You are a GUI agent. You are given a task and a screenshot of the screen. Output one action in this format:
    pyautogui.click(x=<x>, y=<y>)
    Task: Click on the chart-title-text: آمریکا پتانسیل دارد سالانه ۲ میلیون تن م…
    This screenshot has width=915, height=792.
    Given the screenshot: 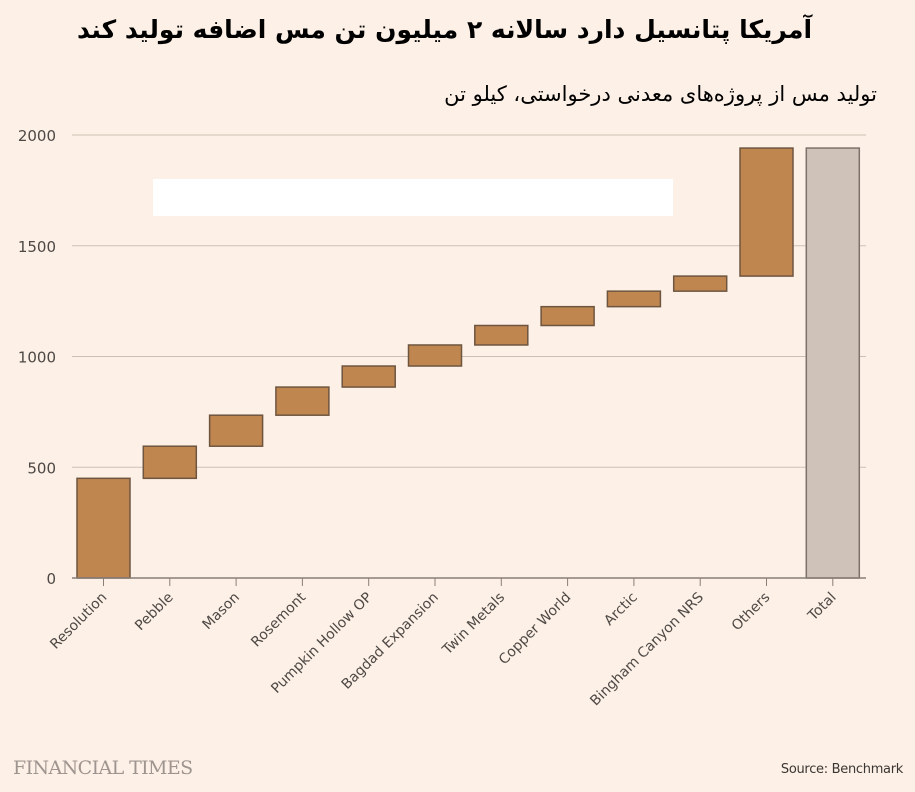 What is the action you would take?
    pyautogui.click(x=444, y=29)
    